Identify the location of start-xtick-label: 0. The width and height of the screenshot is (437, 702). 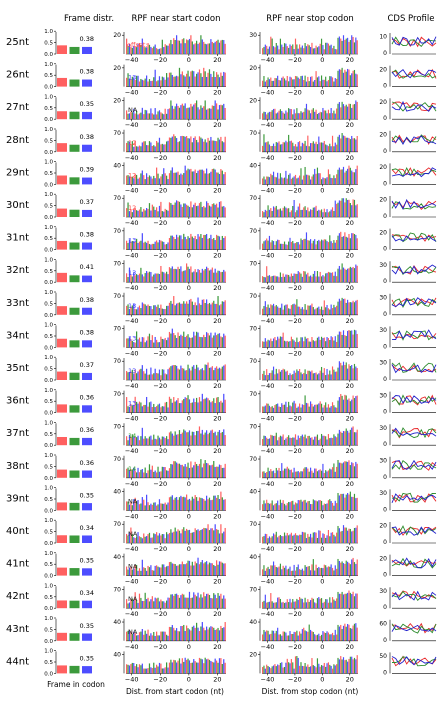
(189, 614).